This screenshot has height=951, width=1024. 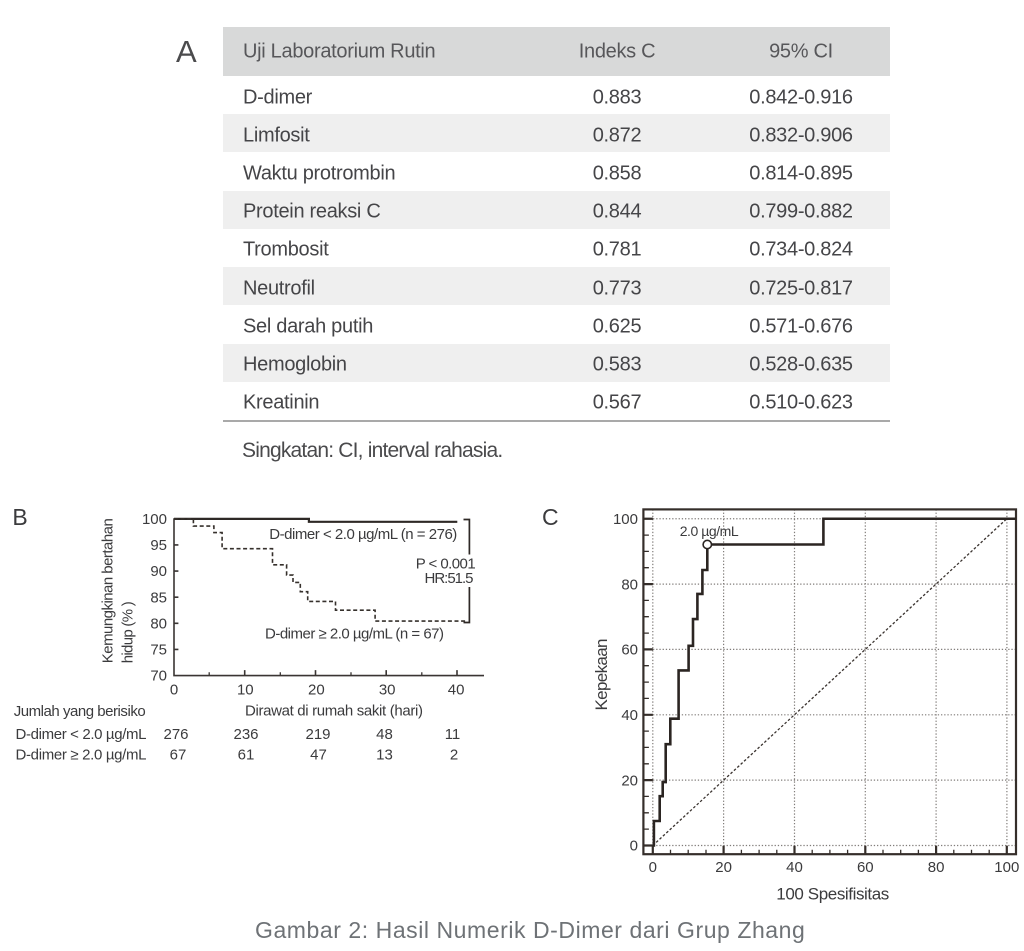 I want to click on svg-text: 2.0 µg/mL, so click(x=709, y=531).